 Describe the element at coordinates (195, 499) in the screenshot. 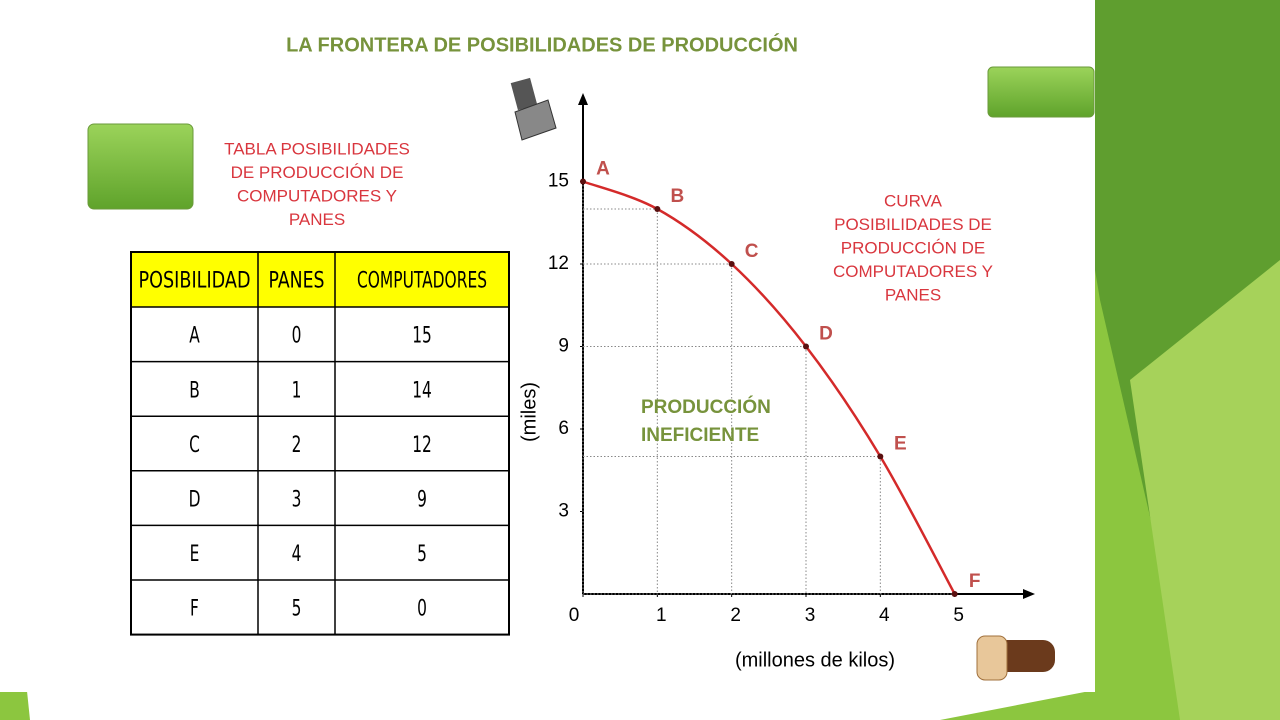

I see `table-cell: D` at that location.